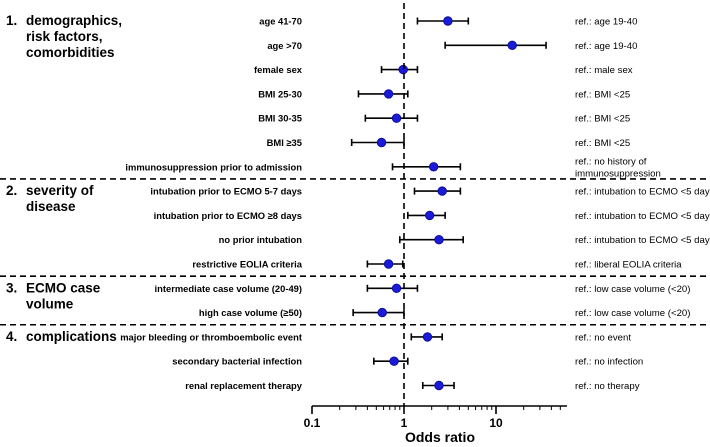 The width and height of the screenshot is (710, 447). Describe the element at coordinates (64, 36) in the screenshot. I see `group-title-line: risk factors,` at that location.